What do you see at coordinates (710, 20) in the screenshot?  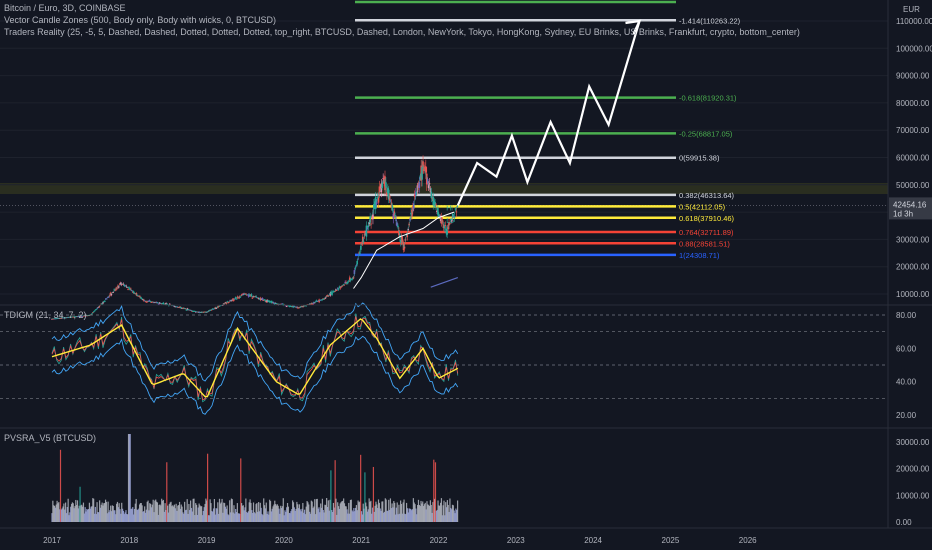 I see `fib-level-label: -1.414(110263.22)` at bounding box center [710, 20].